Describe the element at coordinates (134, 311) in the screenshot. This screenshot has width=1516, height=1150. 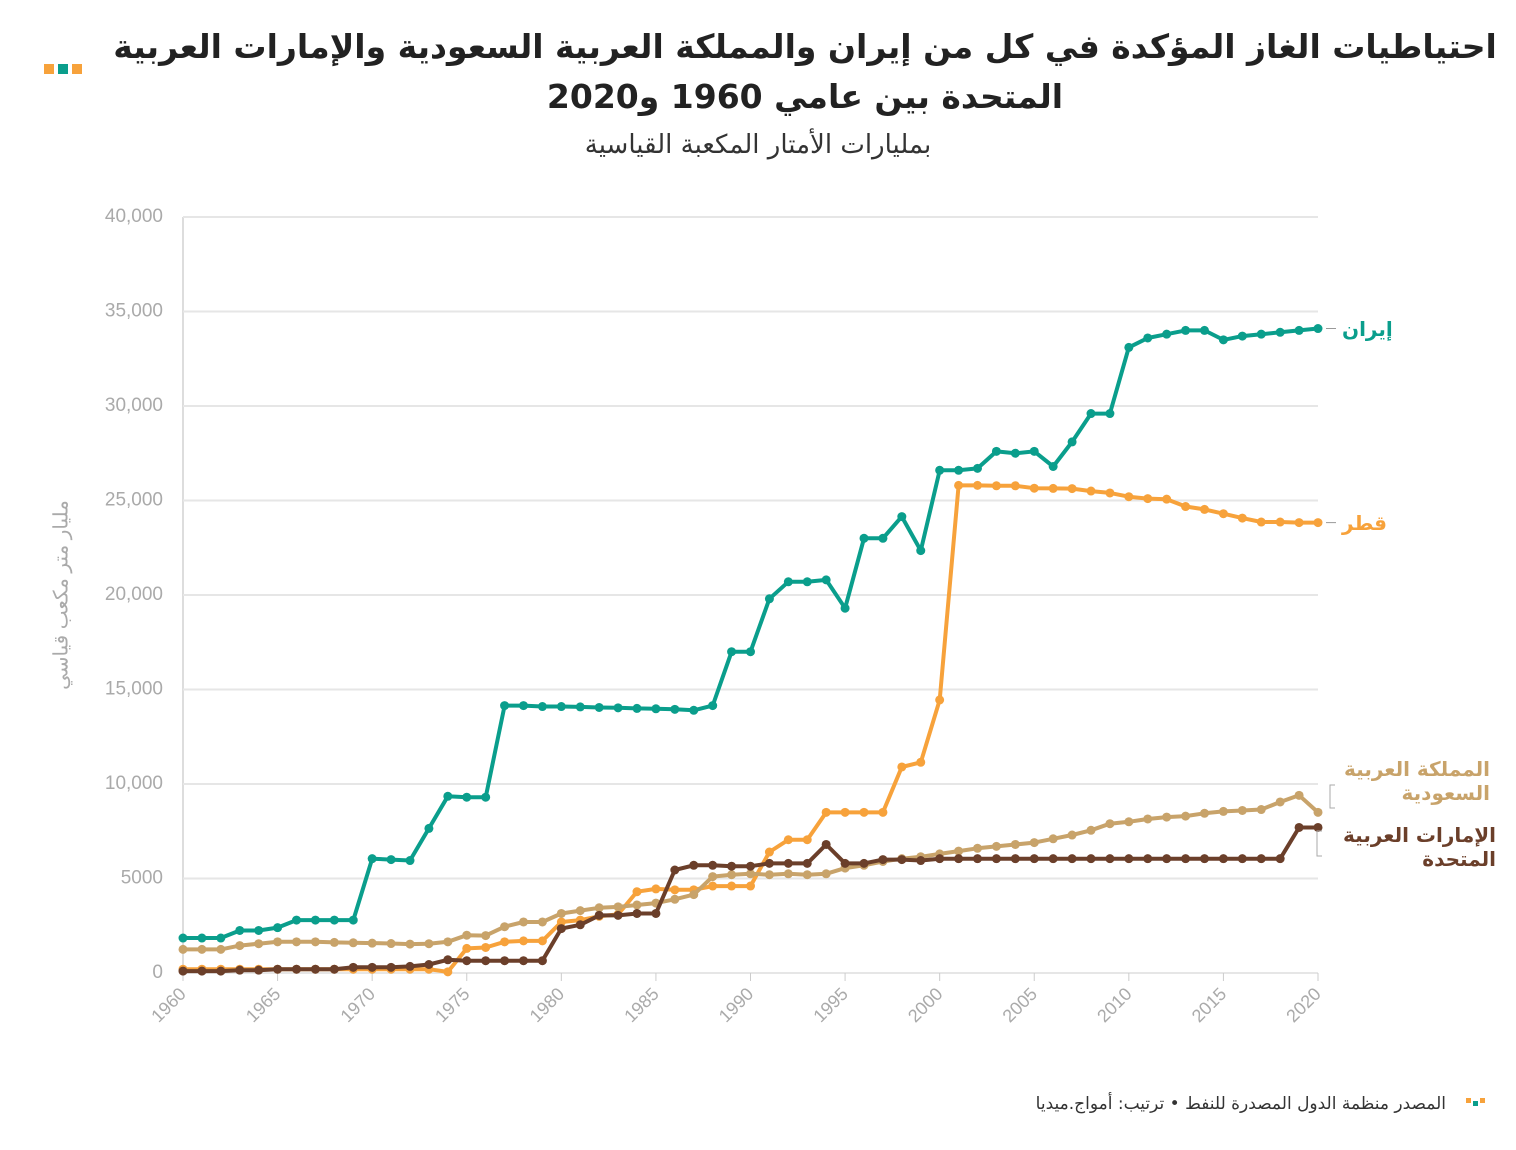
I see `y-tick-label: 35,000` at that location.